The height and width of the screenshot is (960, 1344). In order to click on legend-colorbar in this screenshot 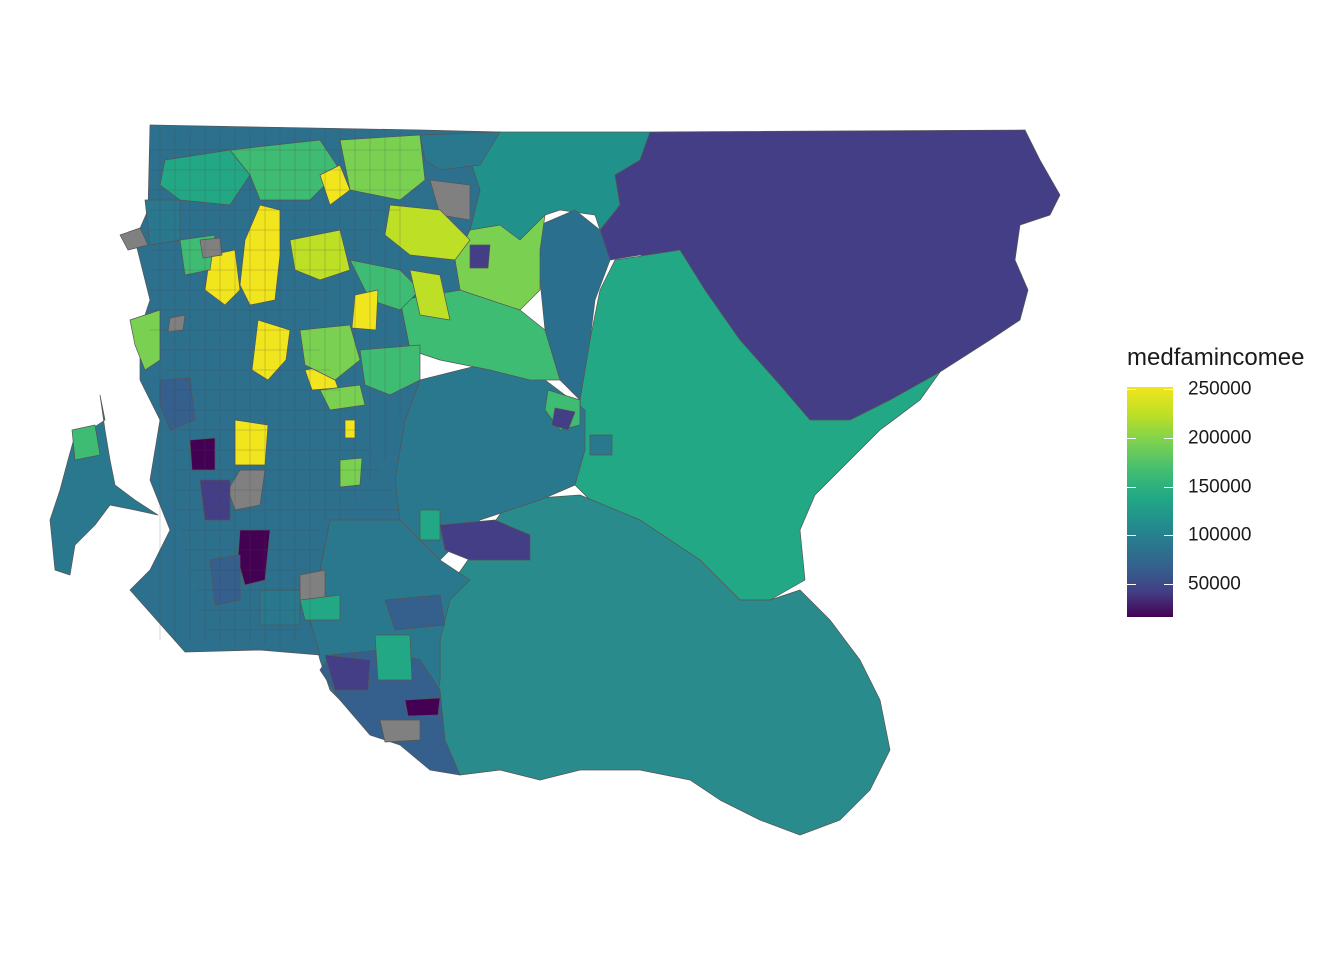, I will do `click(1150, 502)`.